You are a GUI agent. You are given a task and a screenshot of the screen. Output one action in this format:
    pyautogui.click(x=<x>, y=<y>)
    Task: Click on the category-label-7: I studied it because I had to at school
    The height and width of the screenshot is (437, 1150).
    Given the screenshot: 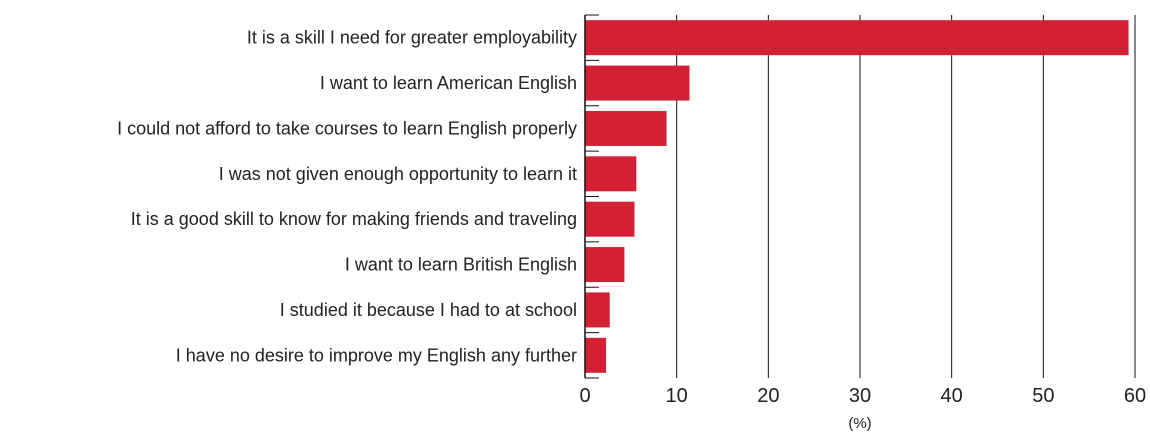 What is the action you would take?
    pyautogui.click(x=428, y=310)
    